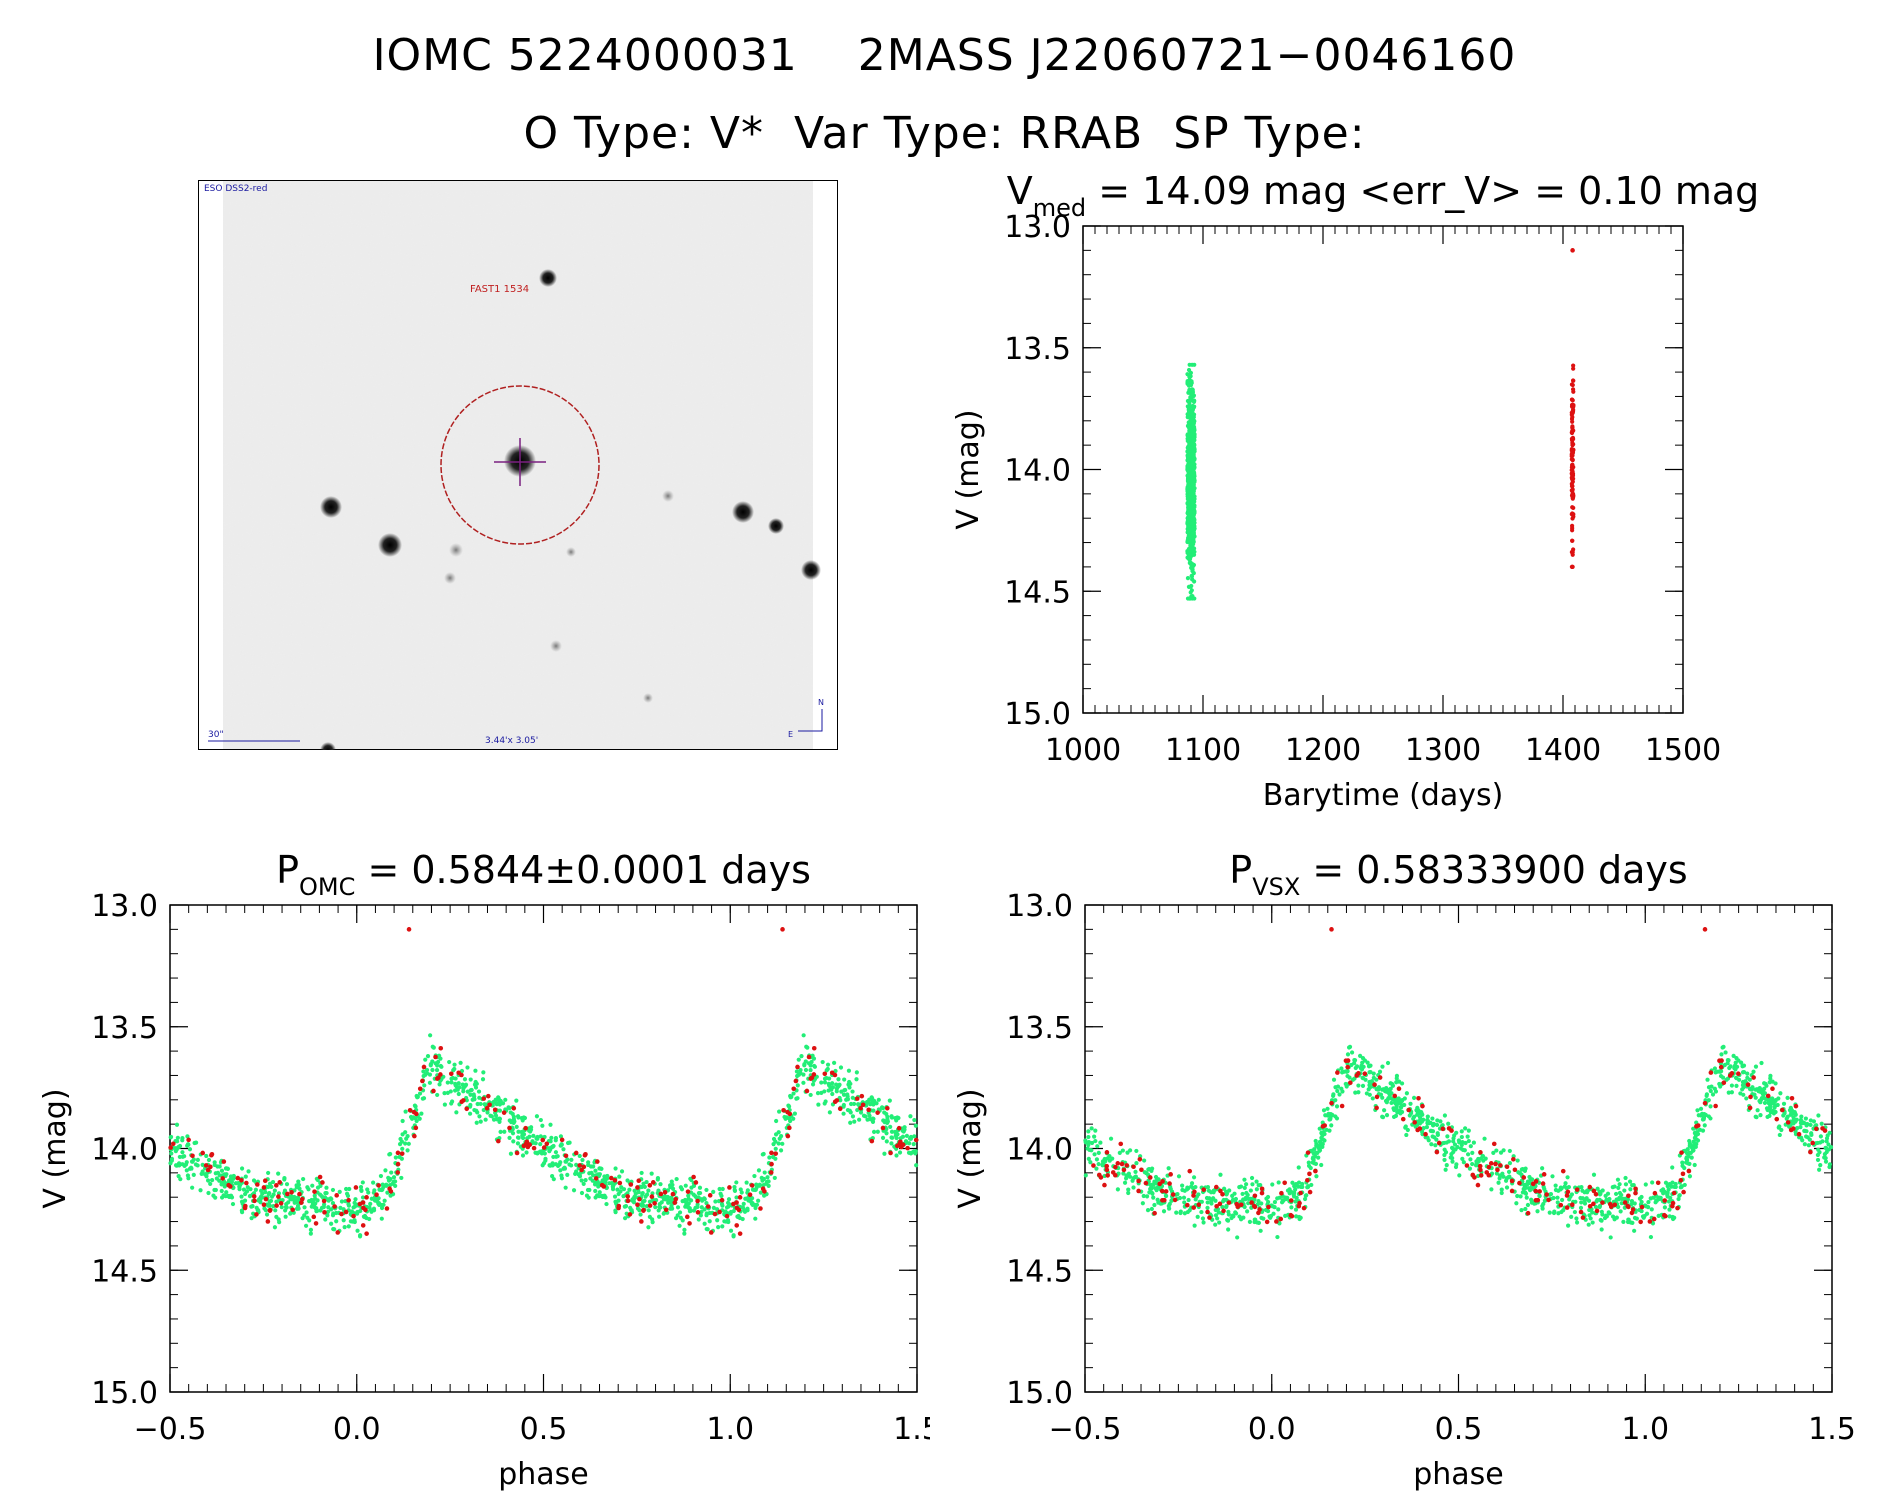 This screenshot has width=1889, height=1494. What do you see at coordinates (1039, 1150) in the screenshot?
I see `y-tick-label: 14.0` at bounding box center [1039, 1150].